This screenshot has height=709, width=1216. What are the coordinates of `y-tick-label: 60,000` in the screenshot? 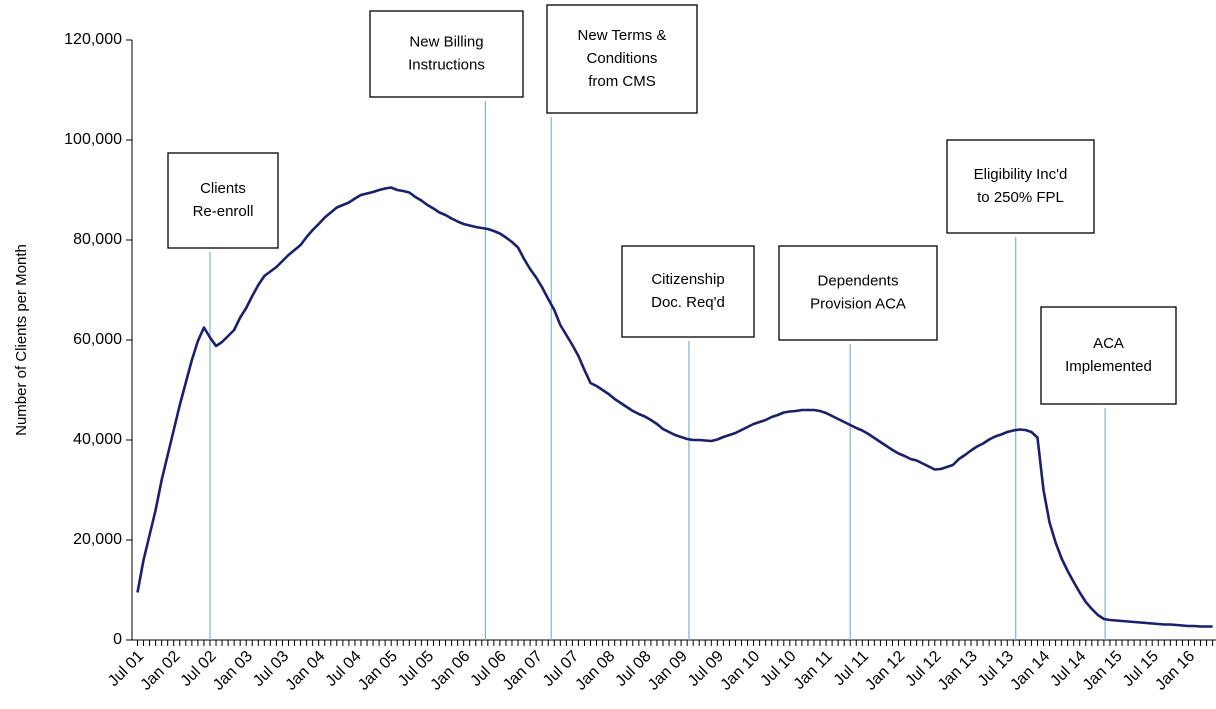 It's located at (97, 339).